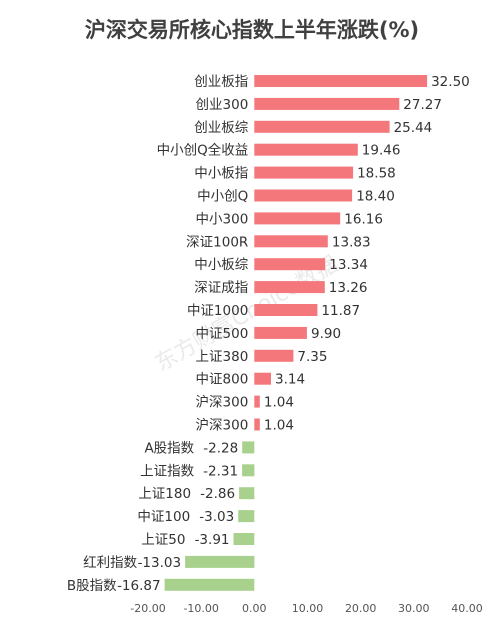 The width and height of the screenshot is (504, 627). I want to click on category-label-5: 中小创Q, so click(222, 197).